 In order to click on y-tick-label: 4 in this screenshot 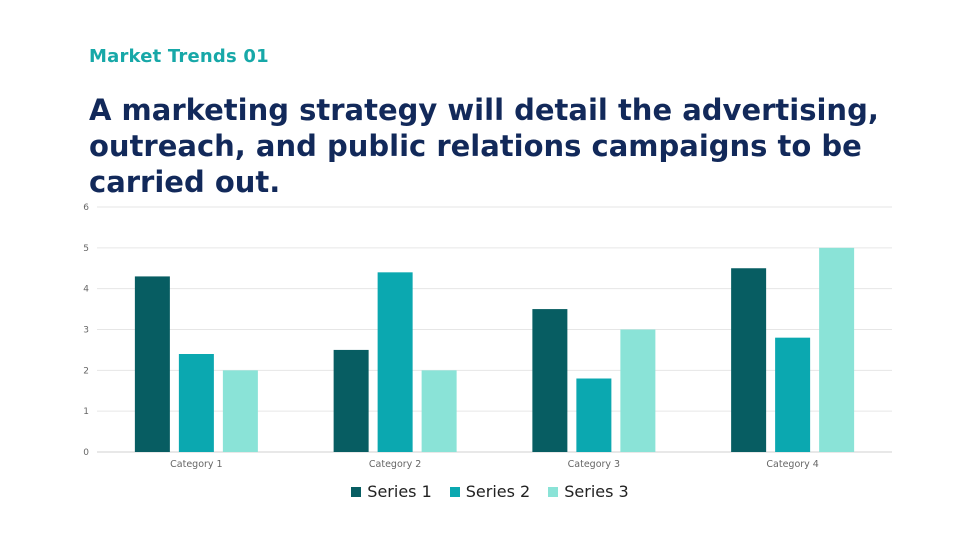, I will do `click(86, 290)`.